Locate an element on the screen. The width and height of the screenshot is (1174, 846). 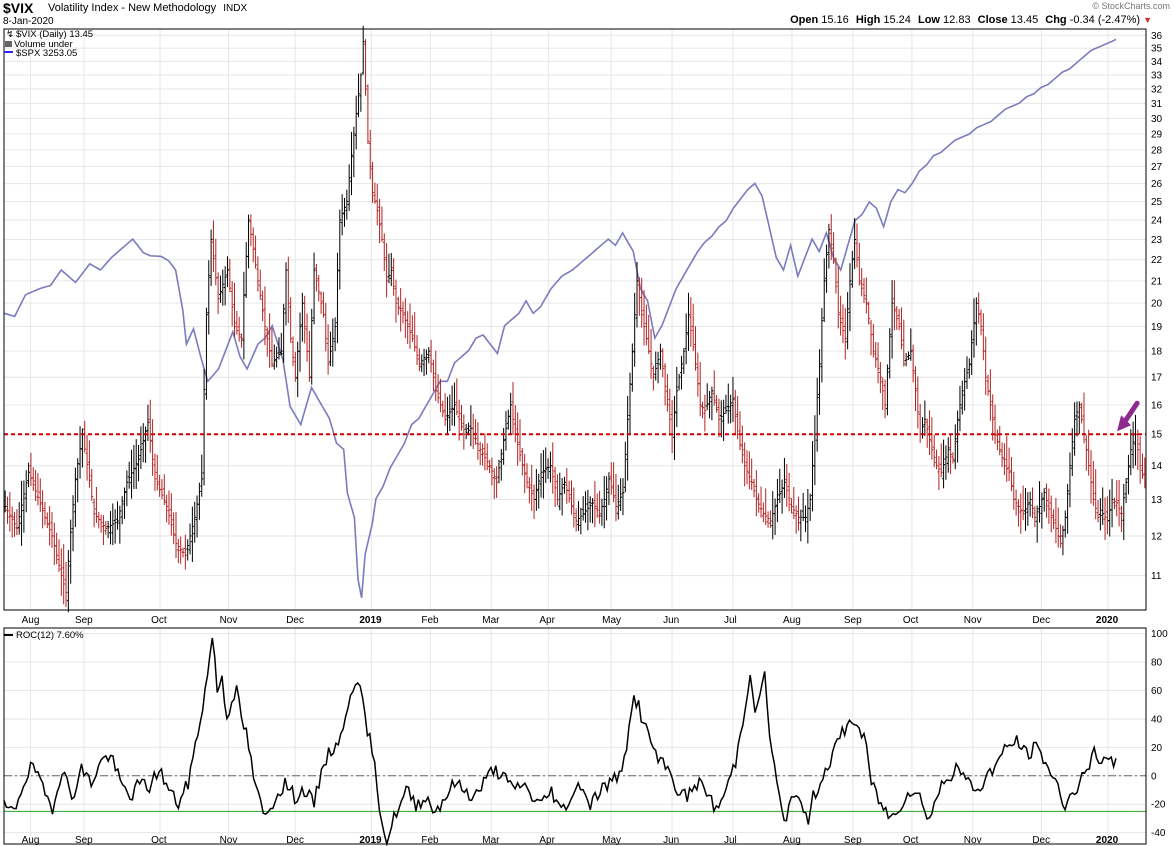
x-tick-label: Jul is located at coordinates (730, 620).